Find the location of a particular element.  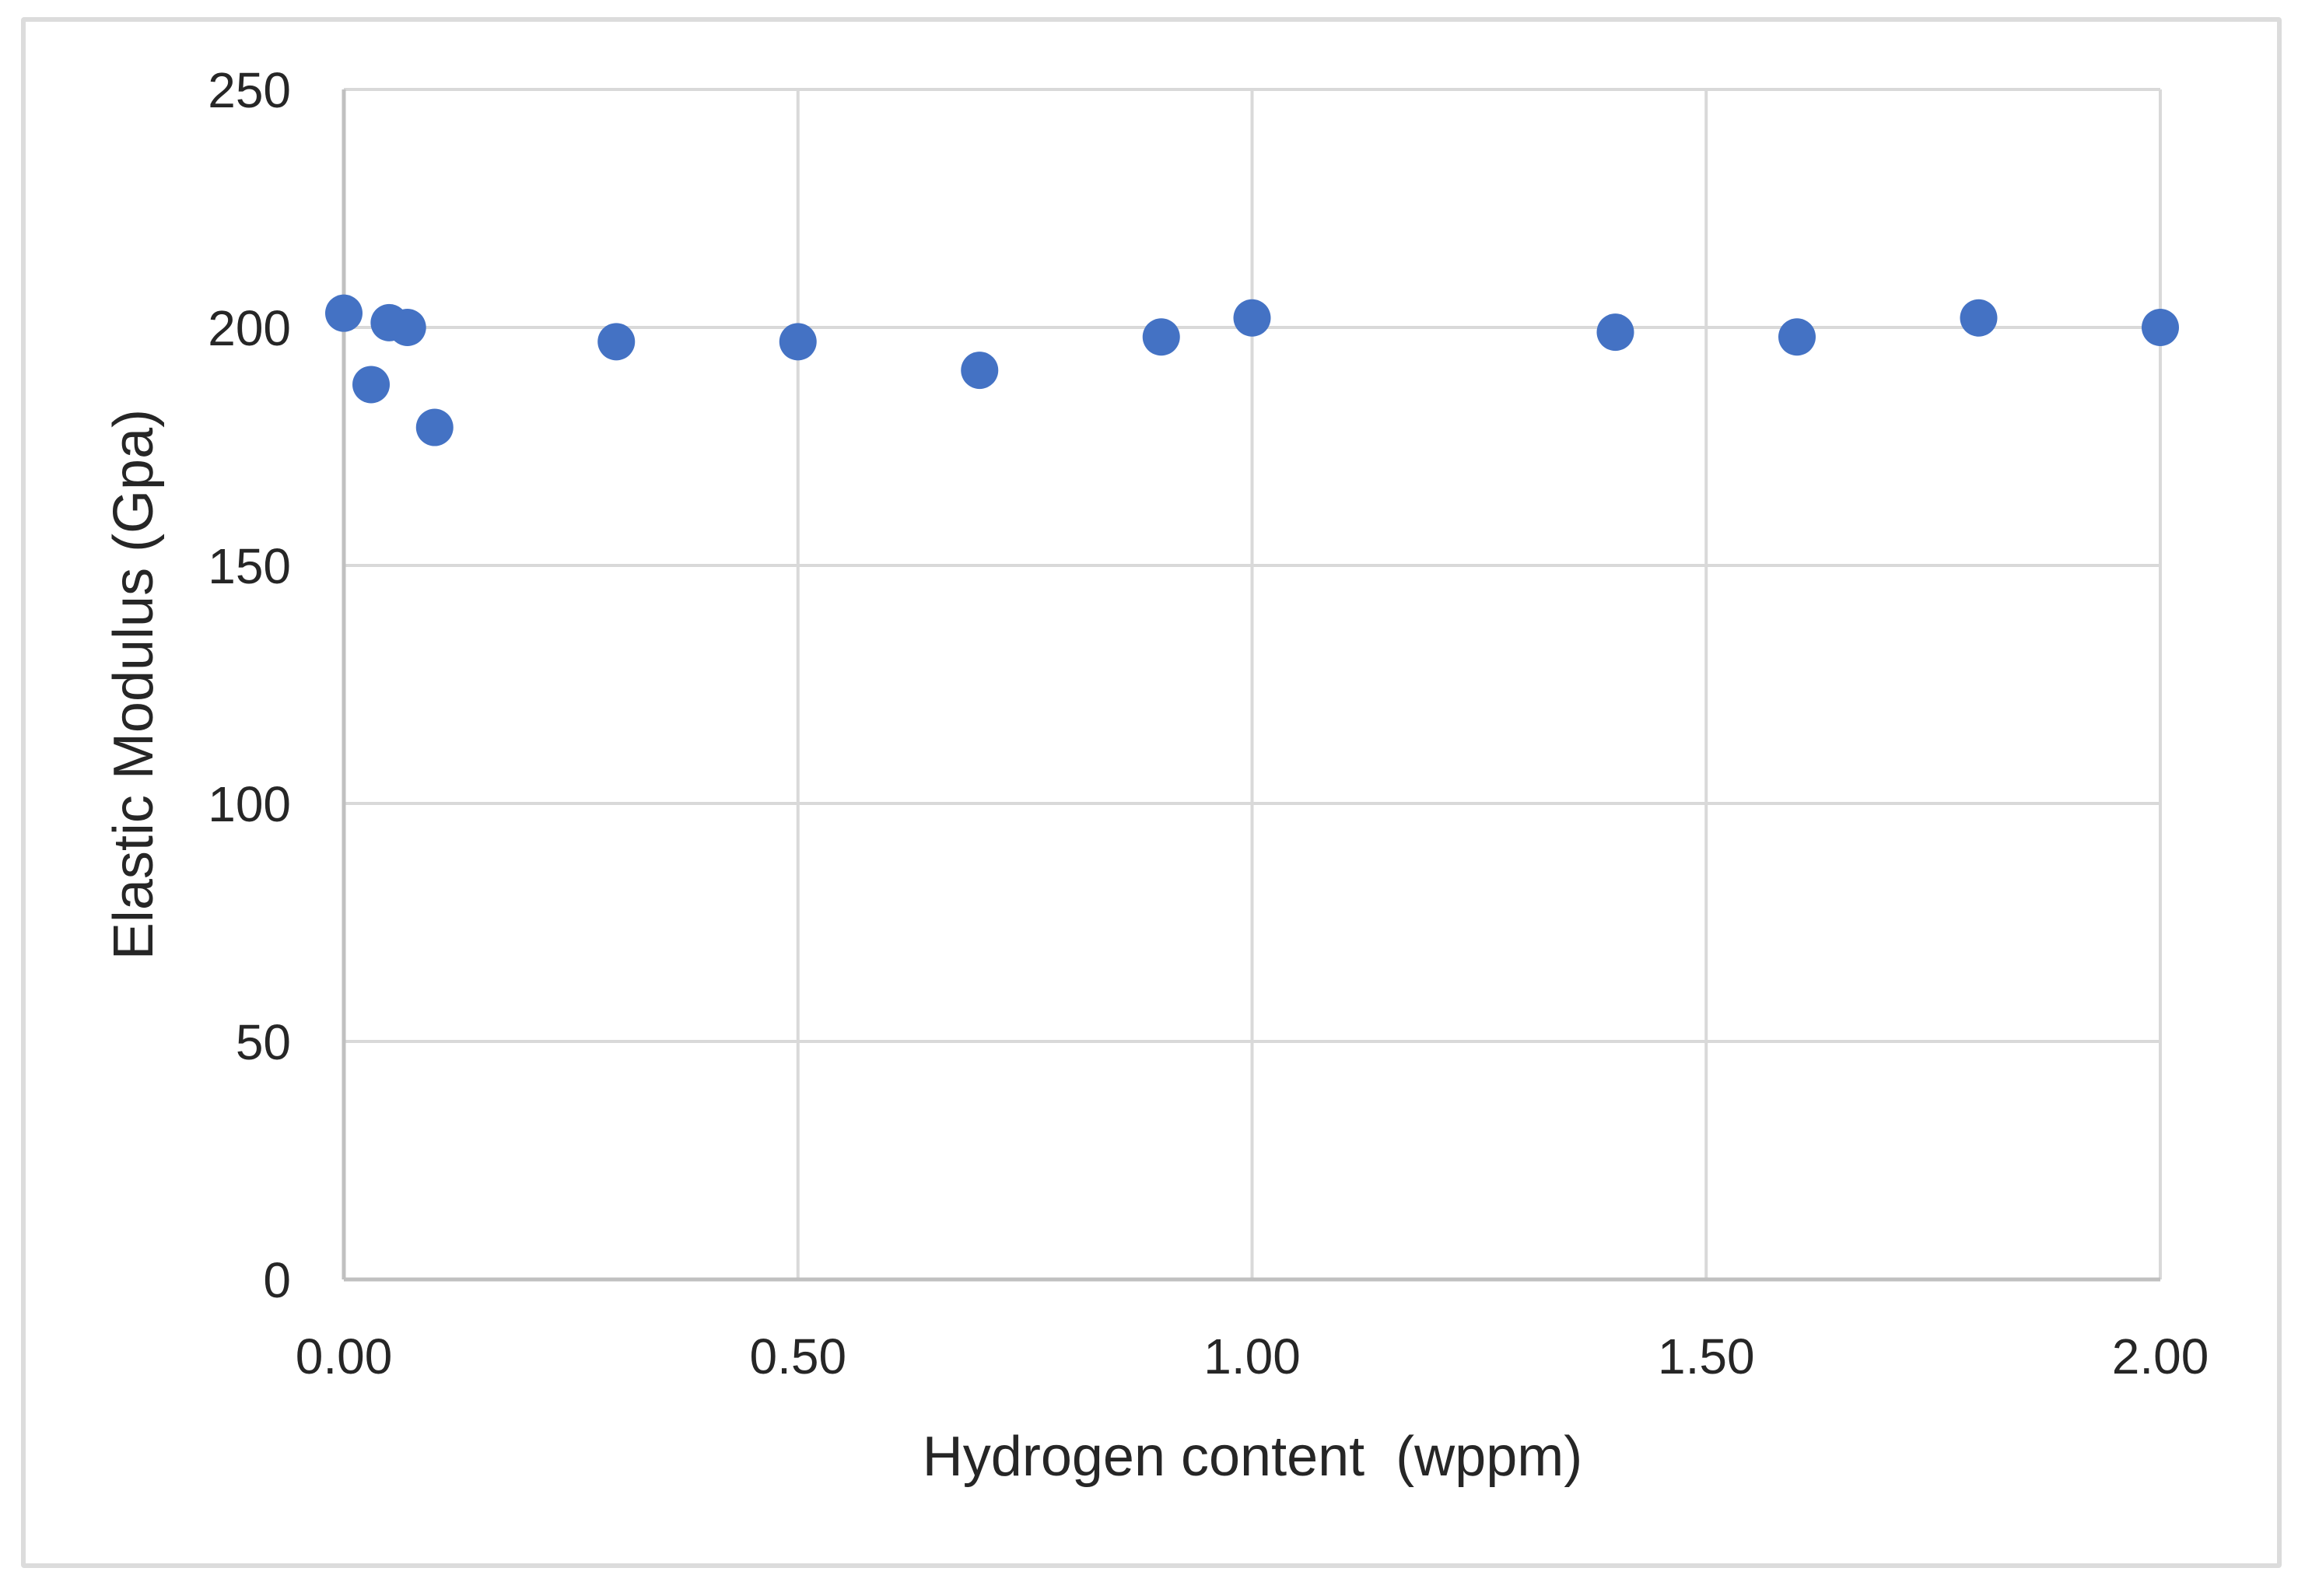

y-axis-title: Elastic Modulus (Gpa) is located at coordinates (134, 685).